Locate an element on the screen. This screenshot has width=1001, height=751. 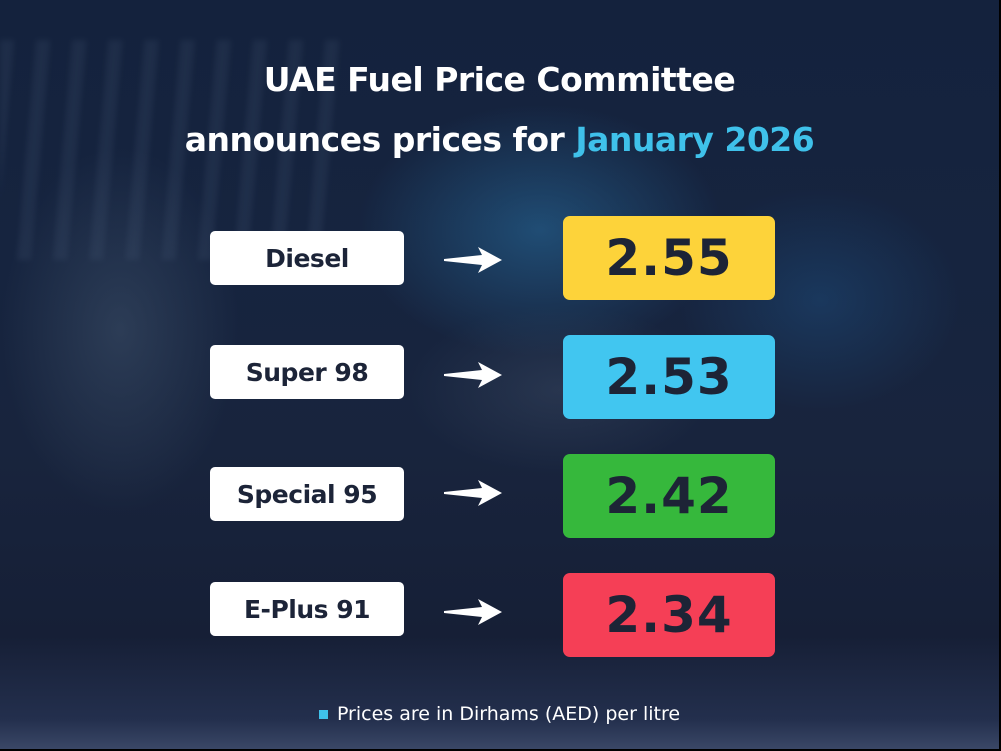
headline-line-2: announces prices for January 2026 is located at coordinates (499, 139).